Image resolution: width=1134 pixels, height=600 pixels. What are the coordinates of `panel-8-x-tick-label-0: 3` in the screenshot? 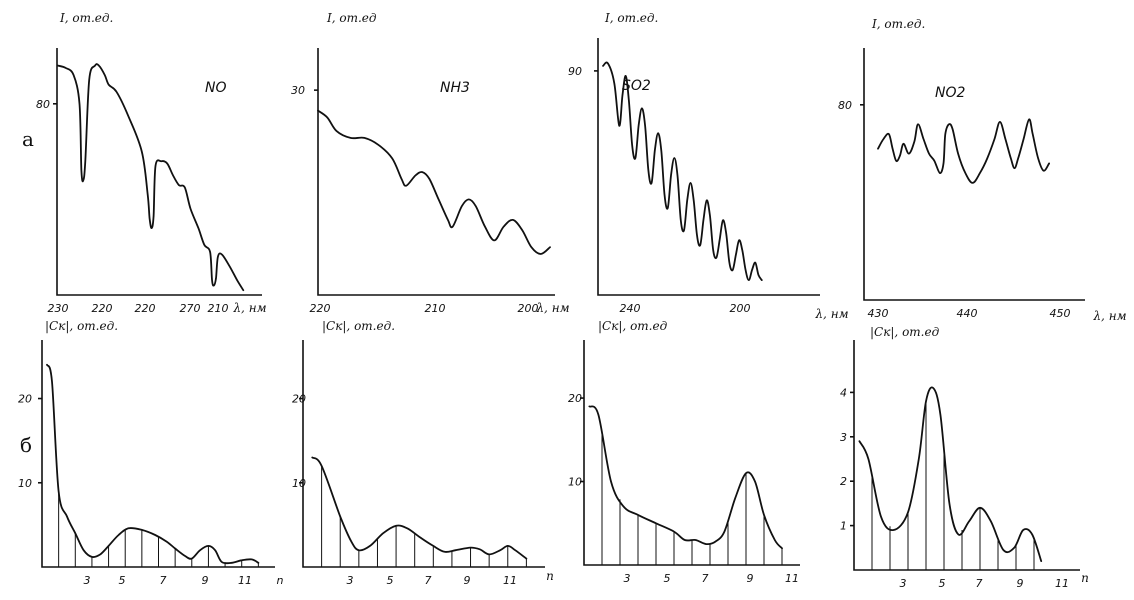 It's located at (903, 583).